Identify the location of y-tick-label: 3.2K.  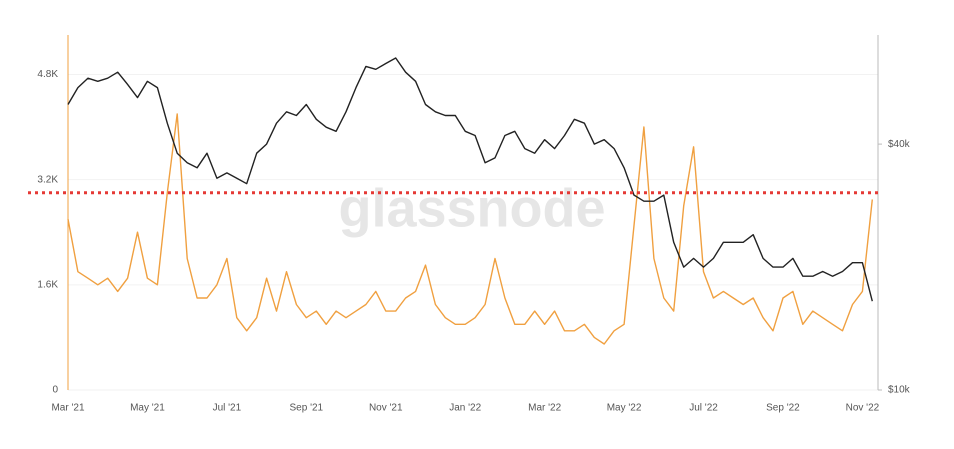
(47, 179).